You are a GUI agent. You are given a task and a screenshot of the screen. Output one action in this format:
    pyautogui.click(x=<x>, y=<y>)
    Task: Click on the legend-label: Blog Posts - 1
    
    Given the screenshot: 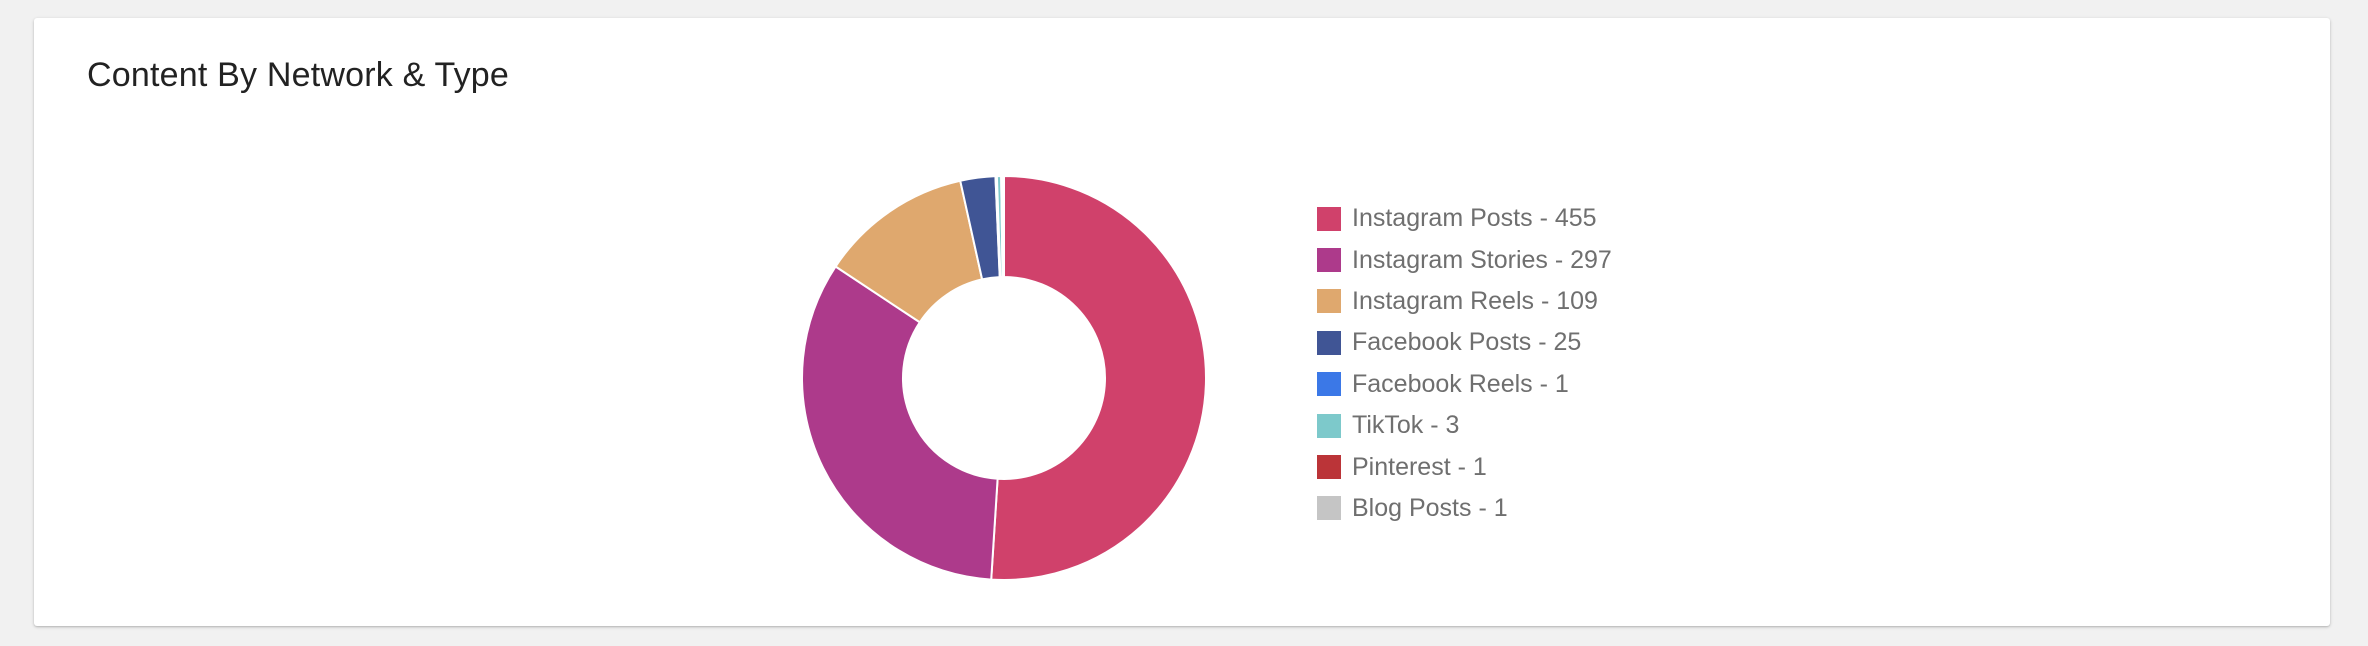 What is the action you would take?
    pyautogui.click(x=1430, y=507)
    